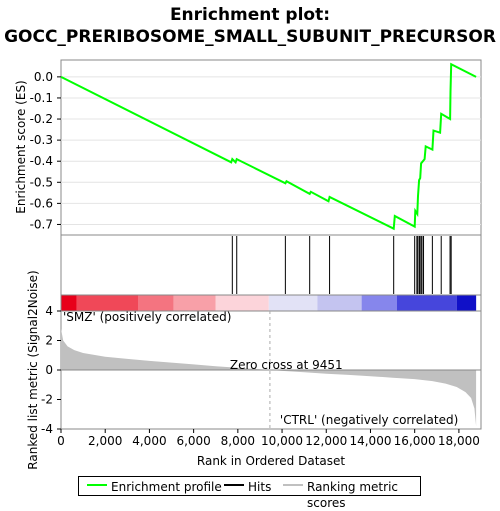 The image size is (500, 511). Describe the element at coordinates (282, 441) in the screenshot. I see `x-tick-label: 10,000` at that location.